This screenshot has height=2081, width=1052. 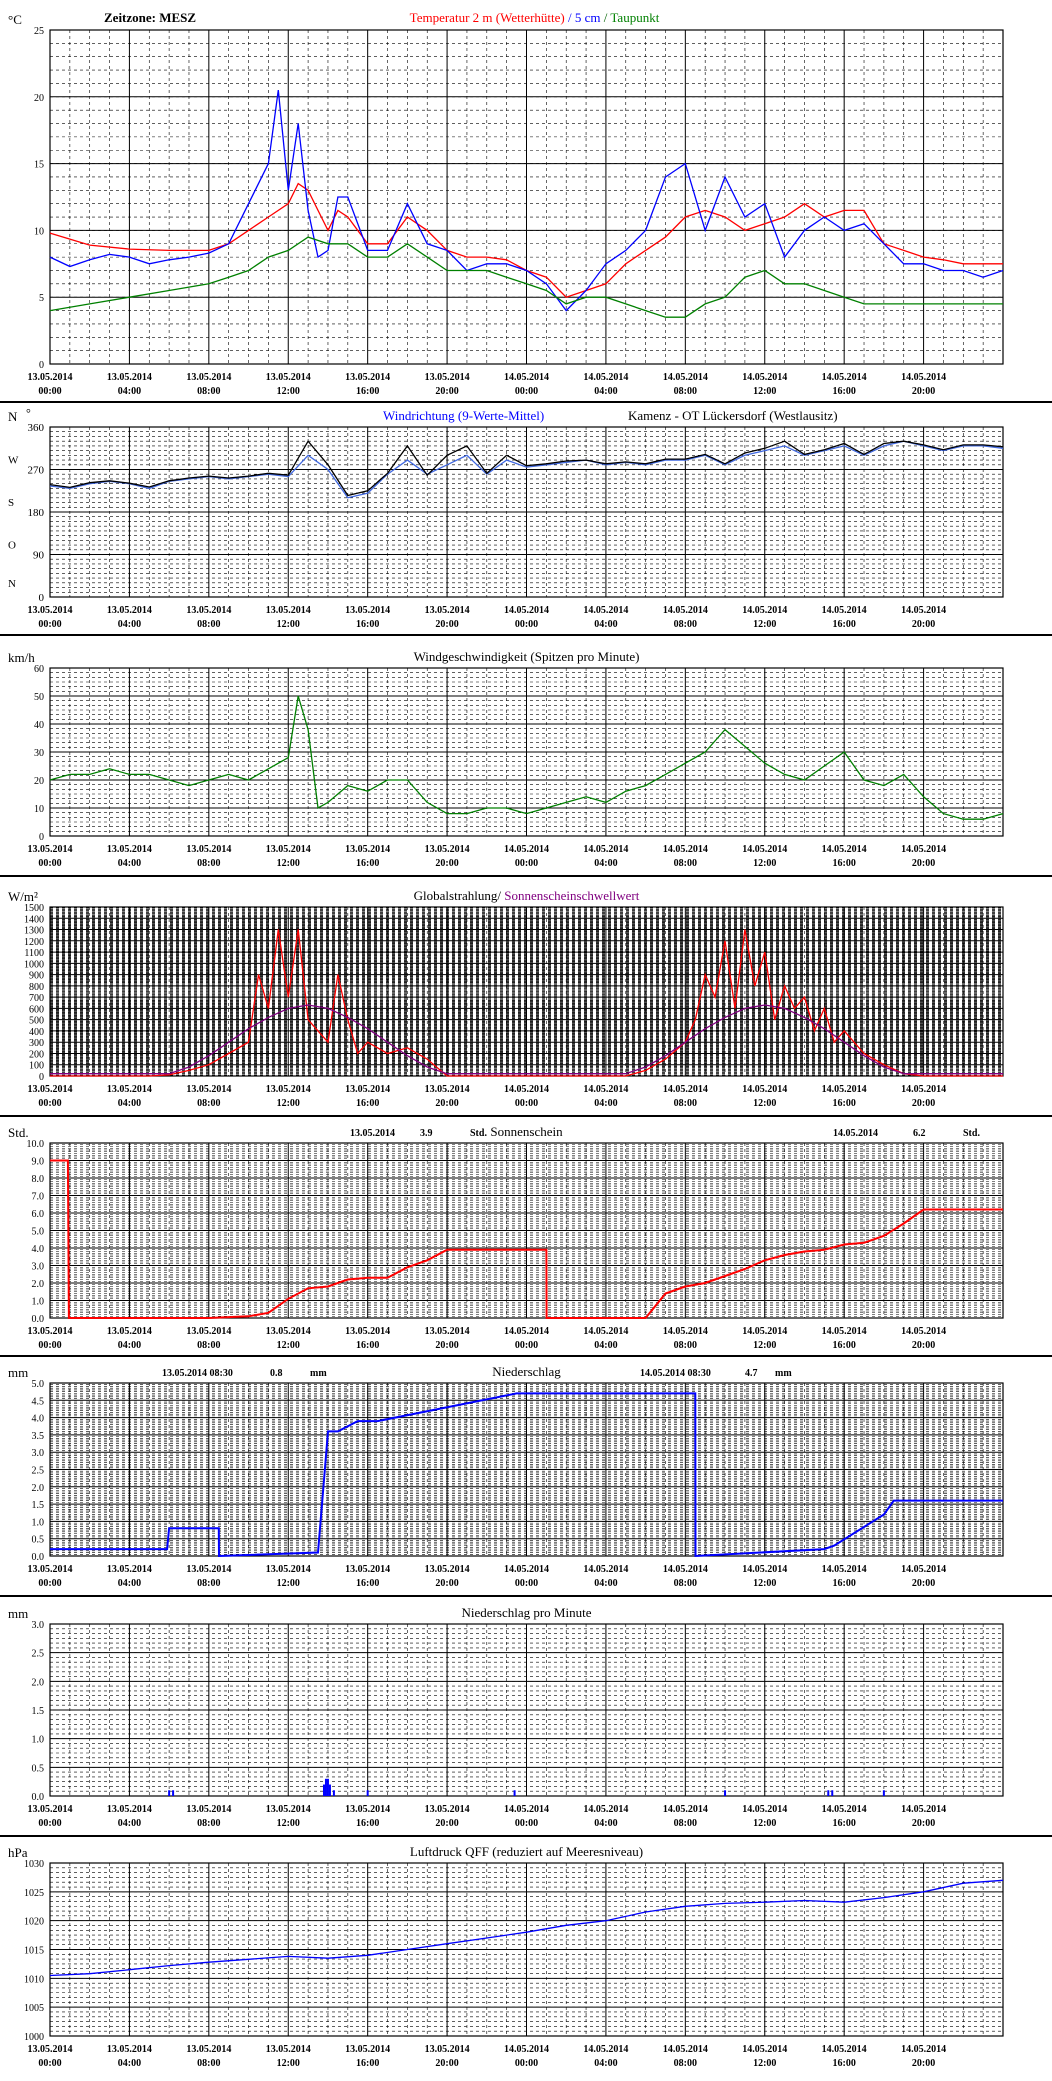 What do you see at coordinates (527, 656) in the screenshot?
I see `chart-title: Windgeschwindigkeit (Spitzen pro Minute)` at bounding box center [527, 656].